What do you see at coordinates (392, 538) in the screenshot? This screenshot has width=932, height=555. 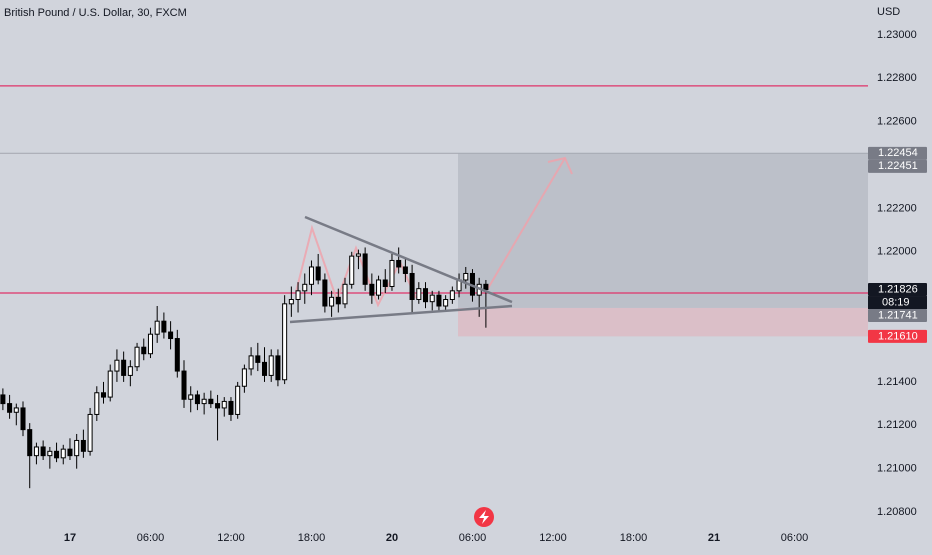 I see `x-tick-label: 20` at bounding box center [392, 538].